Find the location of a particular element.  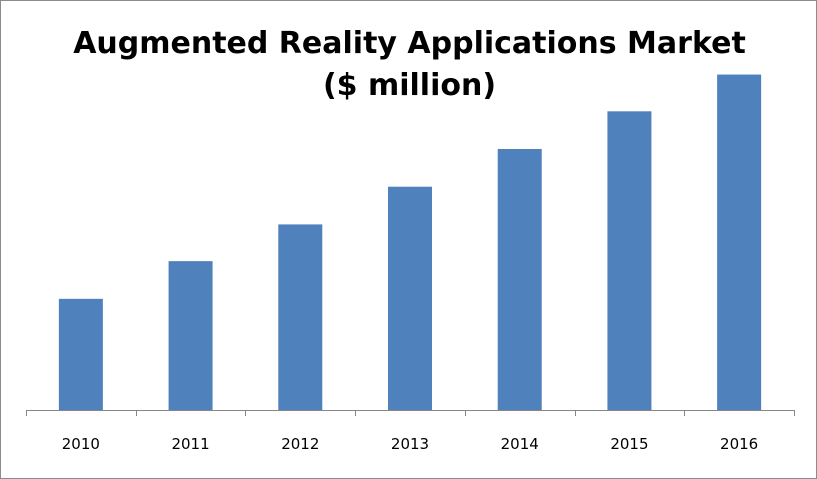

bar-2014 is located at coordinates (519, 279).